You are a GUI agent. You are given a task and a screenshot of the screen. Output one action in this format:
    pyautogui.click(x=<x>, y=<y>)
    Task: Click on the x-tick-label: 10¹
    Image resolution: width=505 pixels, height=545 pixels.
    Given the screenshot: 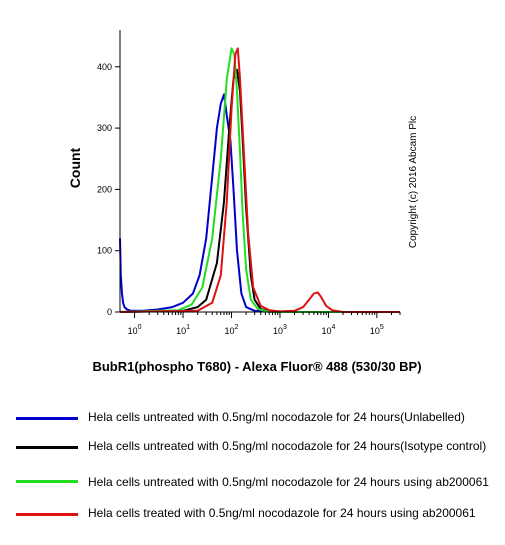 What is the action you would take?
    pyautogui.click(x=183, y=330)
    